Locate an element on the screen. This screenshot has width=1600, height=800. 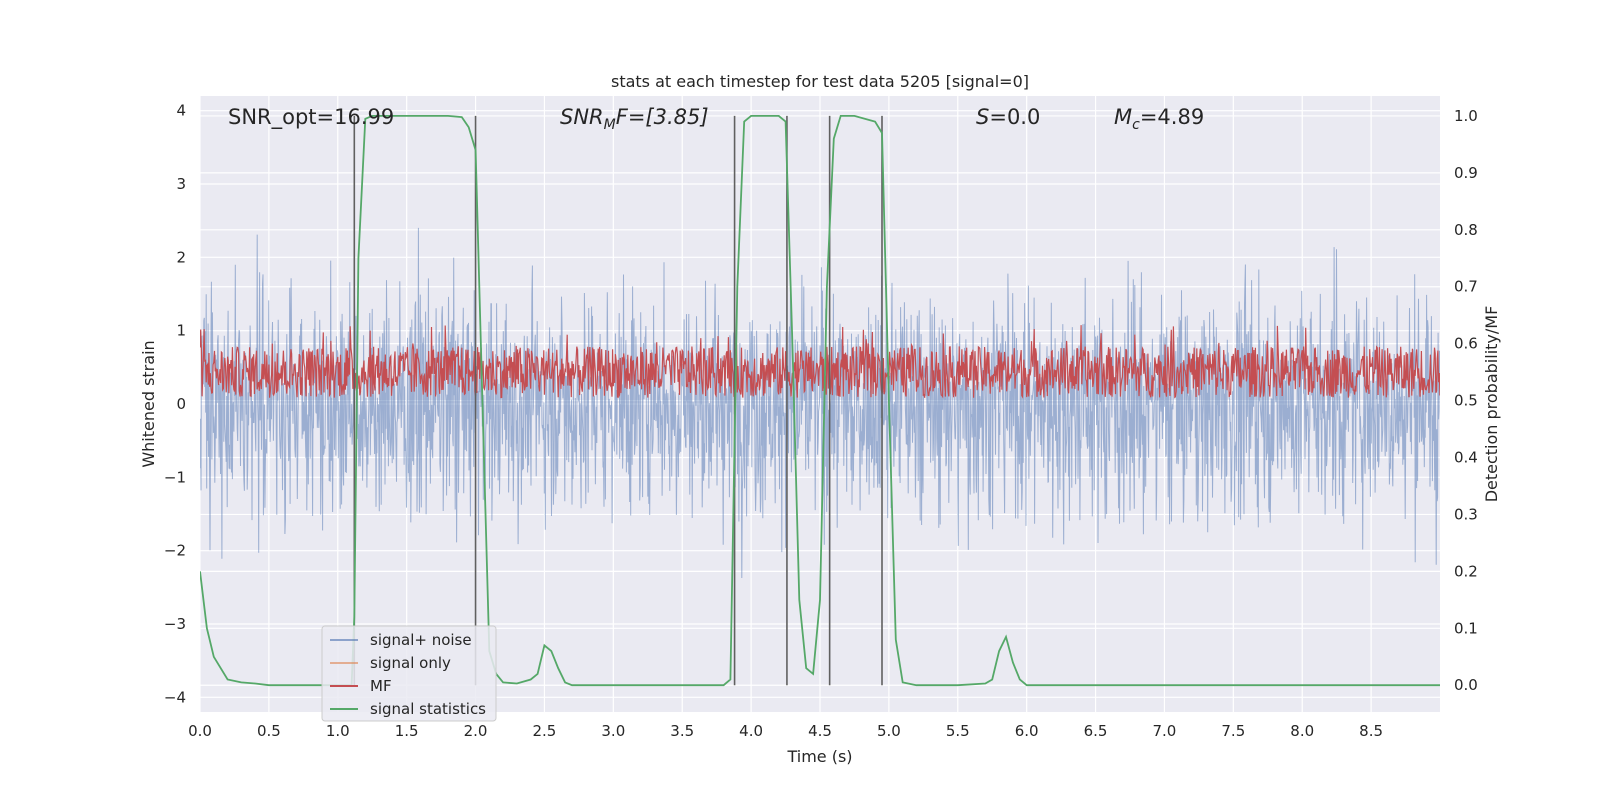
y2-tick-label: 0.6 is located at coordinates (1466, 344).